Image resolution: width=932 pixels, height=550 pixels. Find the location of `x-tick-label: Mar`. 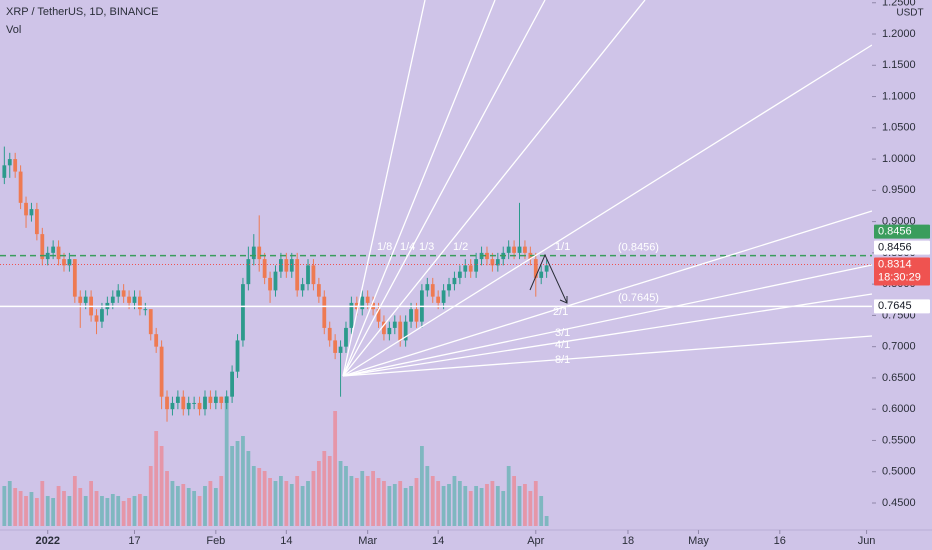

x-tick-label: Mar is located at coordinates (367, 541).